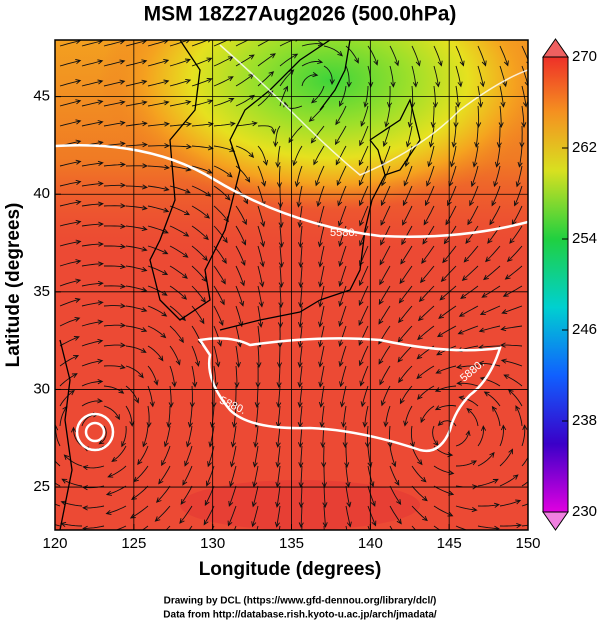 This screenshot has height=625, width=599. Describe the element at coordinates (290, 569) in the screenshot. I see `x-axis-label: Longitude (degrees)` at that location.